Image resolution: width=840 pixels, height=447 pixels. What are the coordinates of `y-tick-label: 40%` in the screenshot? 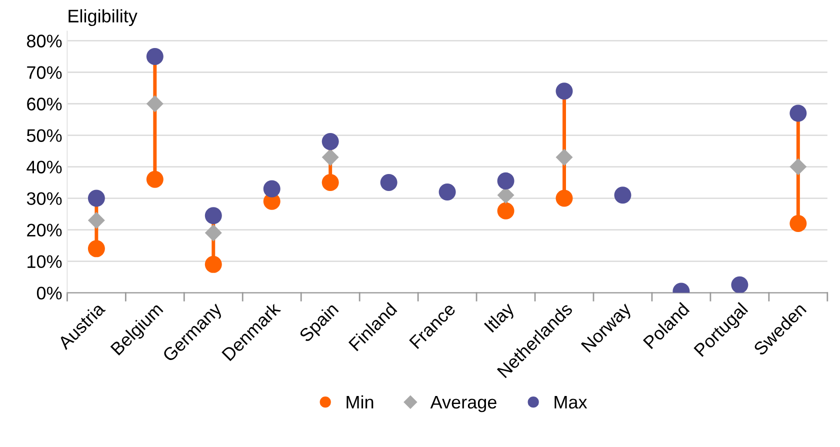 It's located at (44, 167).